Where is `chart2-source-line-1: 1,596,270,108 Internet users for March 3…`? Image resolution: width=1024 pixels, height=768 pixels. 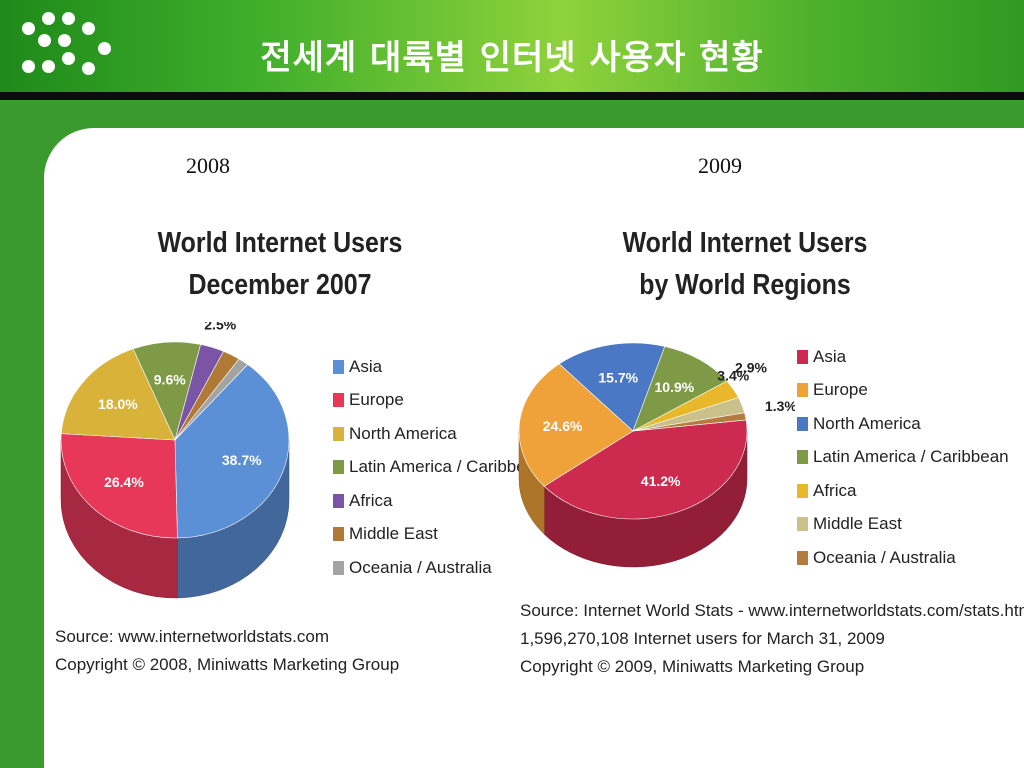
chart2-source-line-1: 1,596,270,108 Internet users for March 3… is located at coordinates (702, 638).